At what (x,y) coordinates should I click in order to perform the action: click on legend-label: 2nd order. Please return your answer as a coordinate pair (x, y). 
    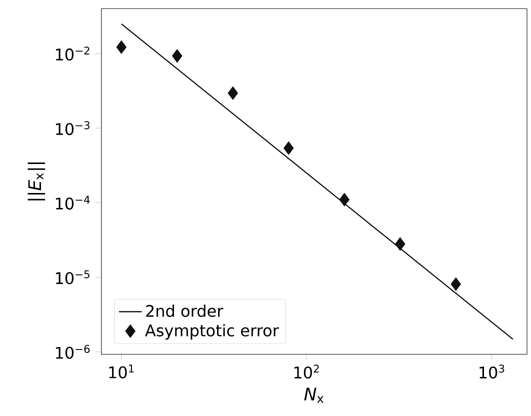
    Looking at the image, I should click on (185, 310).